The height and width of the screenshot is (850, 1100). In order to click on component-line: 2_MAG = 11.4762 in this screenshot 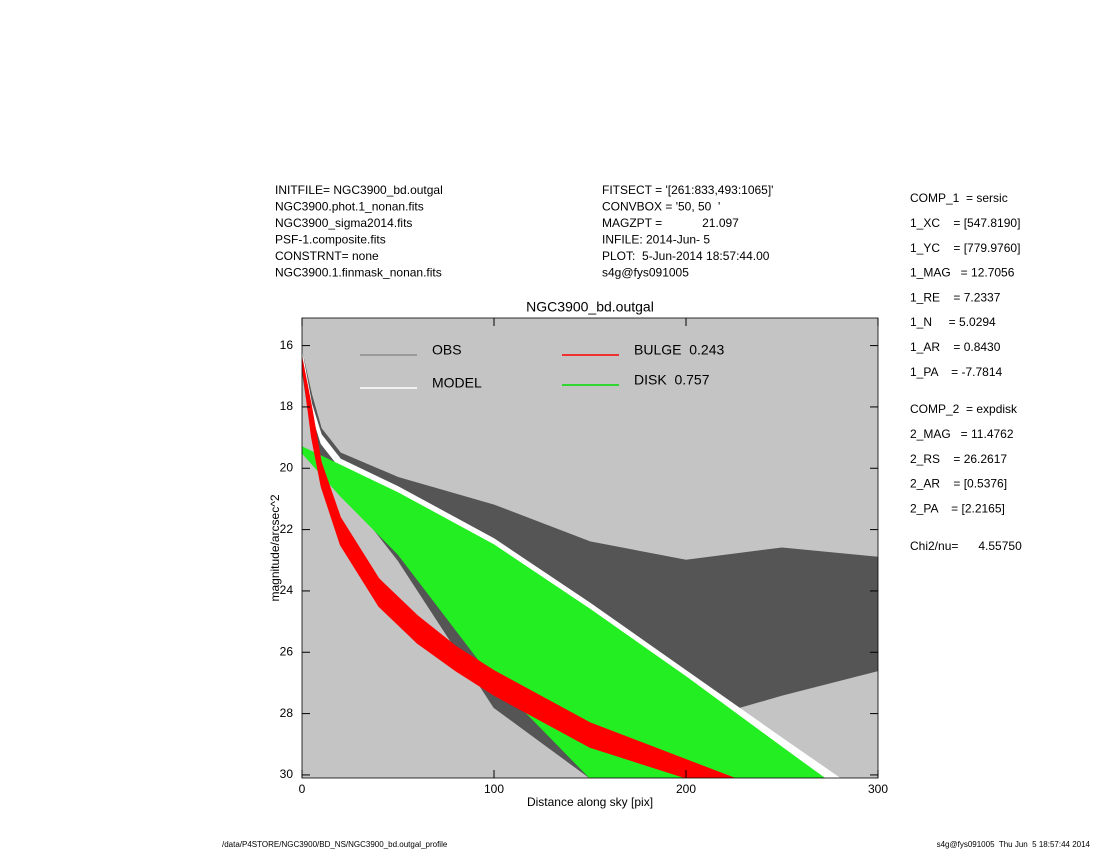, I will do `click(962, 434)`.